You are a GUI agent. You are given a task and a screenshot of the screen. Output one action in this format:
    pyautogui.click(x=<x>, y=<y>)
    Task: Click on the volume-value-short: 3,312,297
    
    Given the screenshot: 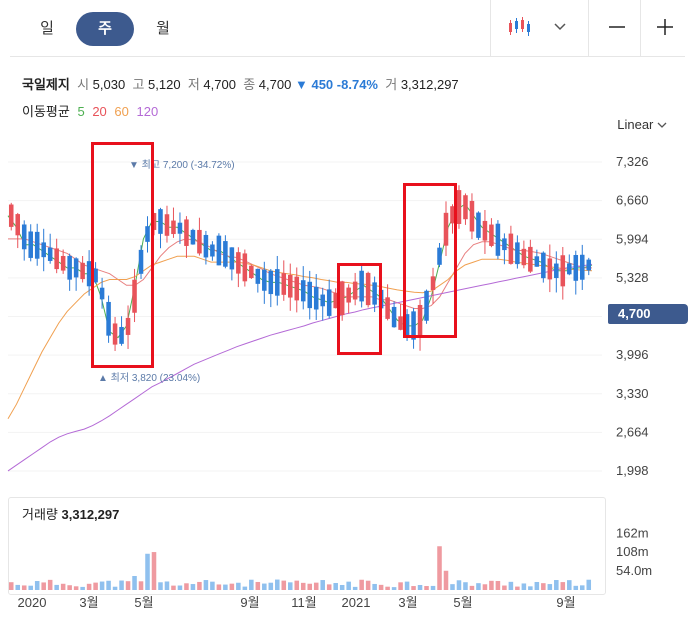 What is the action you would take?
    pyautogui.click(x=429, y=84)
    